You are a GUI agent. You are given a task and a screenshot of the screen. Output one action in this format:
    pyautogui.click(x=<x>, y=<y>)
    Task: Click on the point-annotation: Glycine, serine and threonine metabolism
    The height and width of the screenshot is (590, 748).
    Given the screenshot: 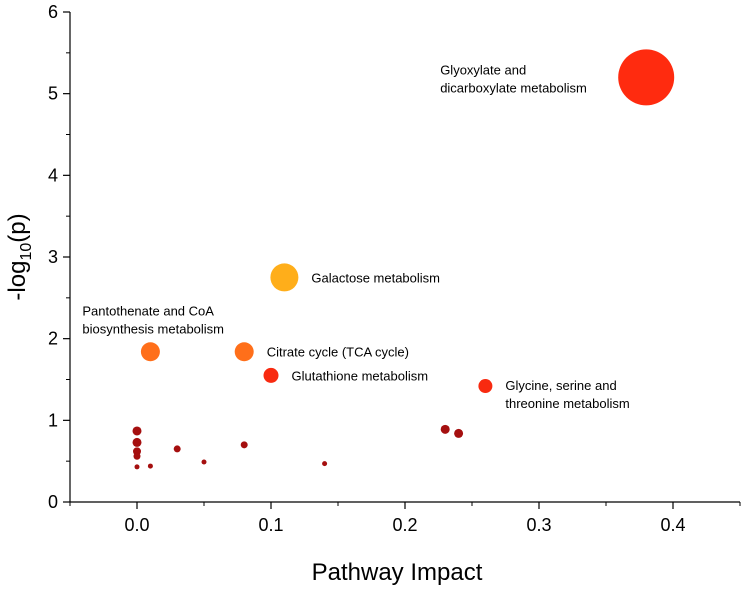 What is the action you would take?
    pyautogui.click(x=567, y=394)
    